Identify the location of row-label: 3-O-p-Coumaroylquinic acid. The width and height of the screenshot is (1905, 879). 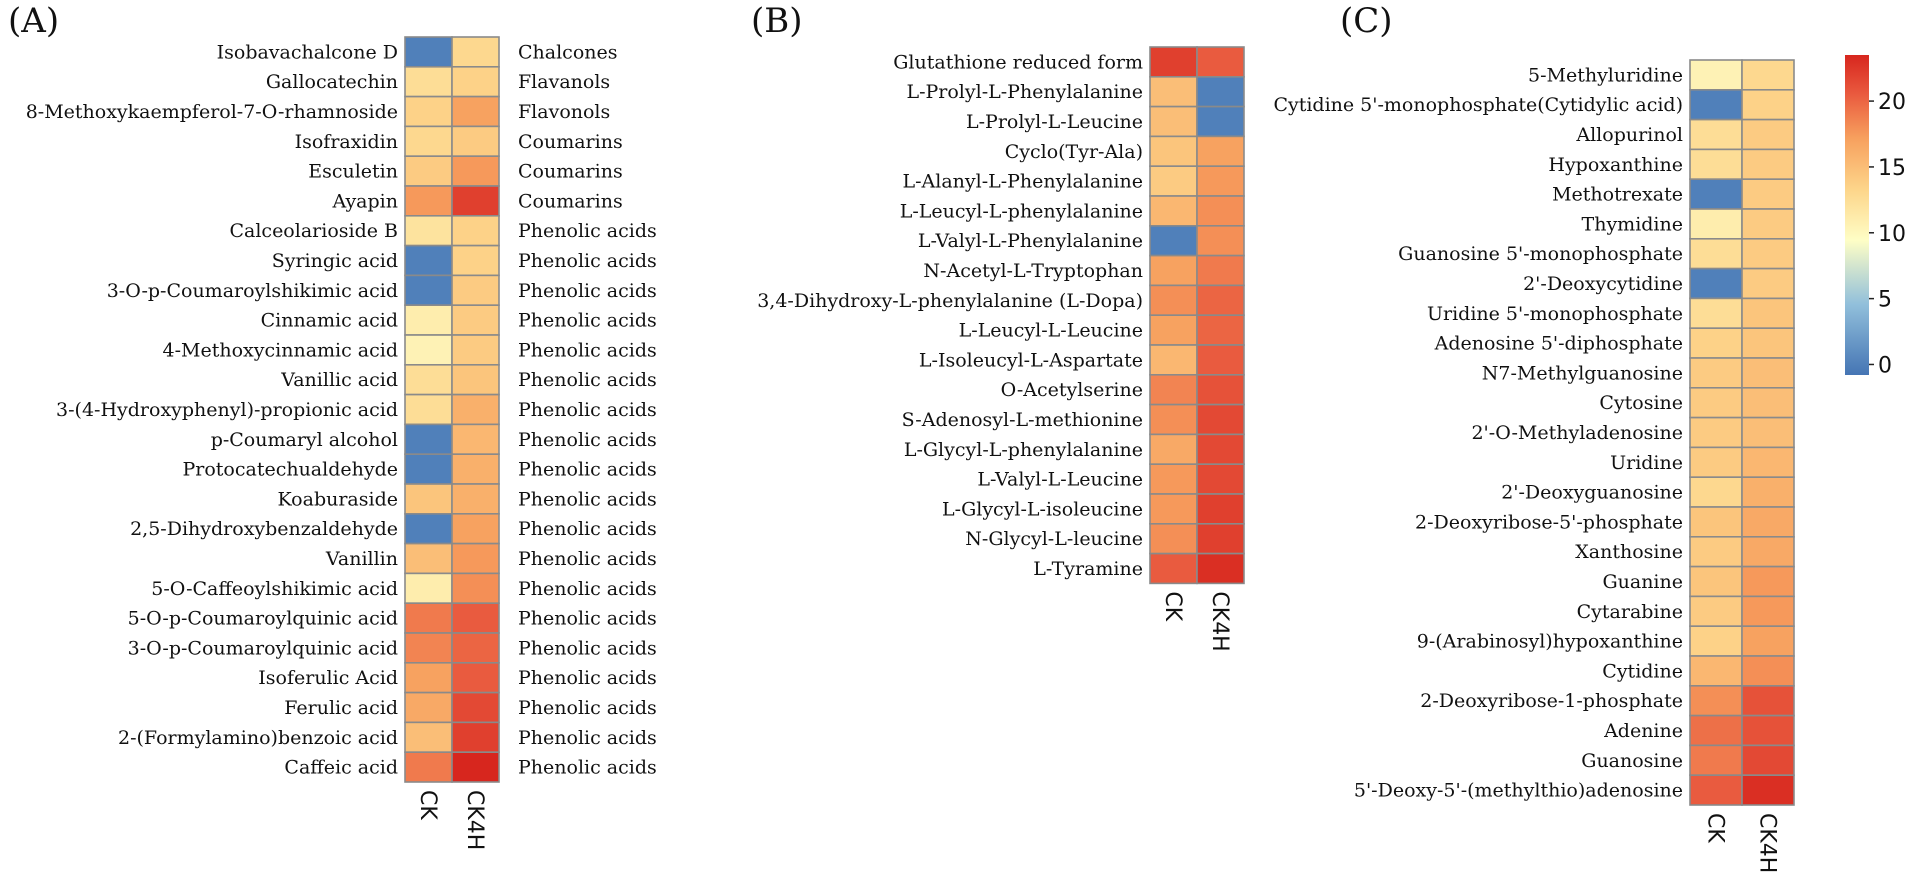
(263, 648).